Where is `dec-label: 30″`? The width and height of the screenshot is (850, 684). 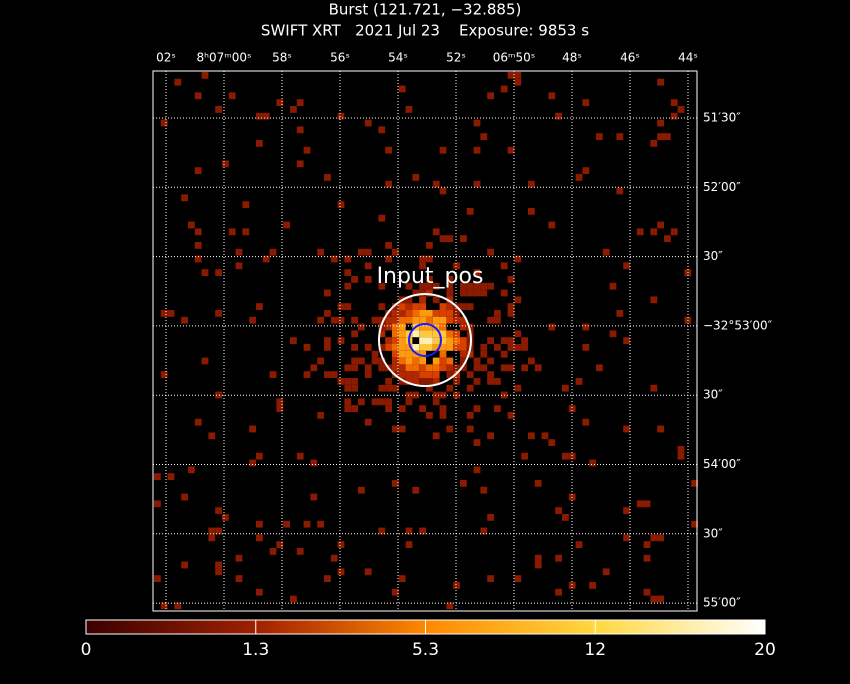 dec-label: 30″ is located at coordinates (713, 533).